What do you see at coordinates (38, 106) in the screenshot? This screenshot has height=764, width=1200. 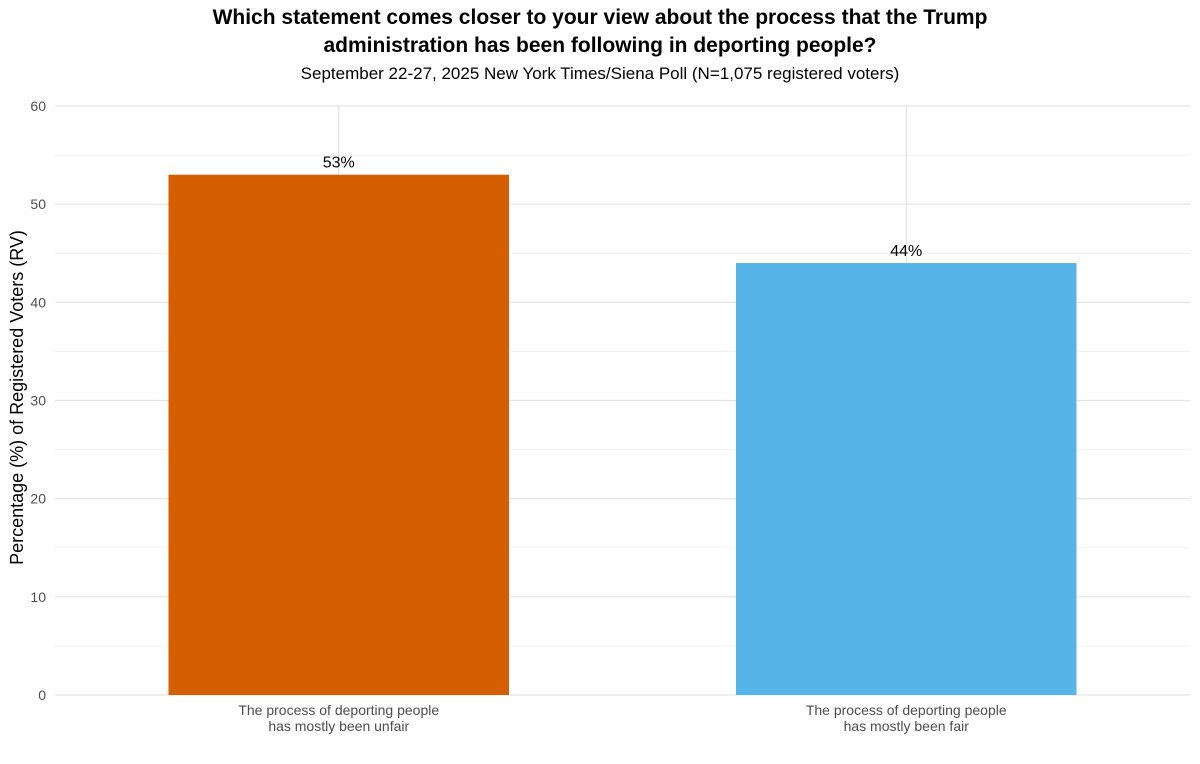 I see `y-tick-label: 60` at bounding box center [38, 106].